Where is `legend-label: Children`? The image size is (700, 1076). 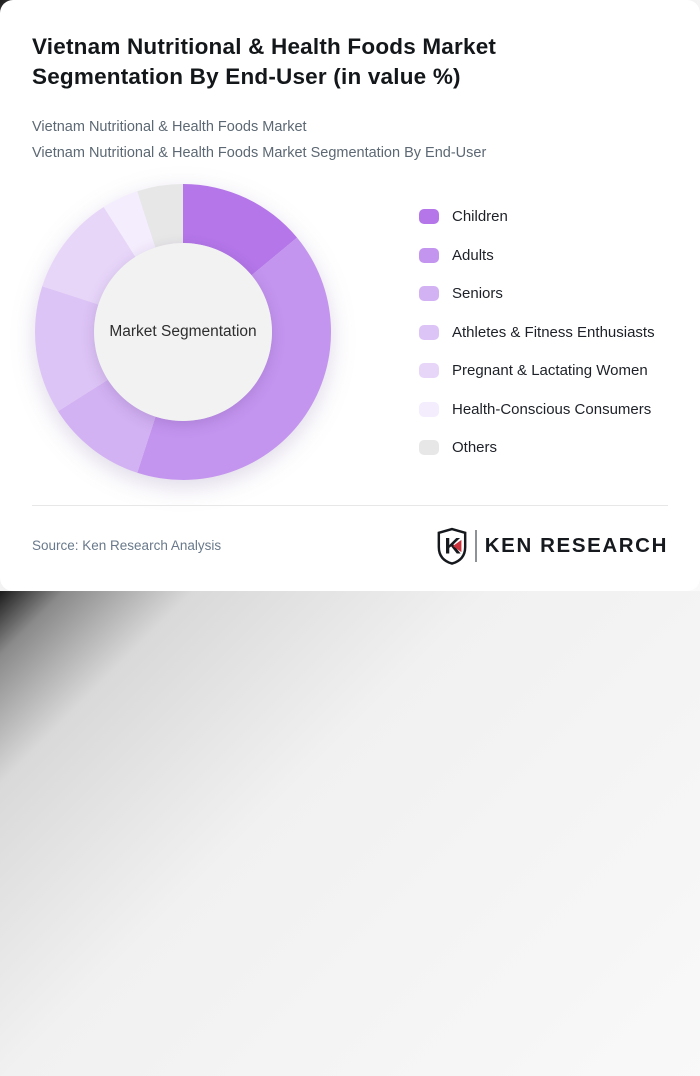 legend-label: Children is located at coordinates (480, 216).